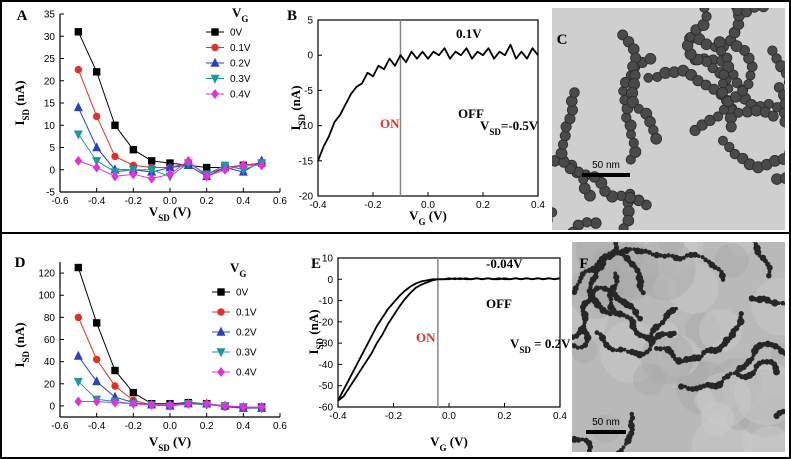  Describe the element at coordinates (50, 104) in the screenshot. I see `y-tick-label: 15` at that location.